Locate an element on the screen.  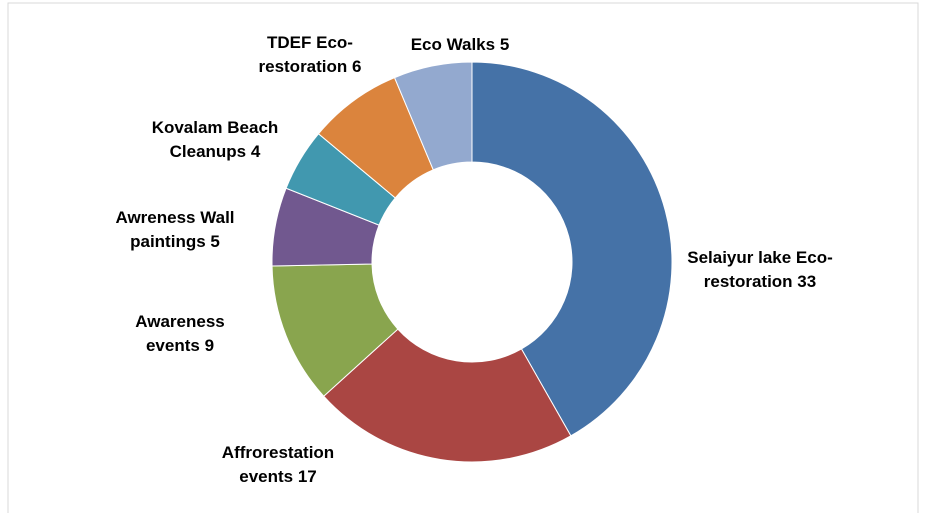
slice-label: Selaiyur lake Eco-restoration 33 is located at coordinates (760, 270).